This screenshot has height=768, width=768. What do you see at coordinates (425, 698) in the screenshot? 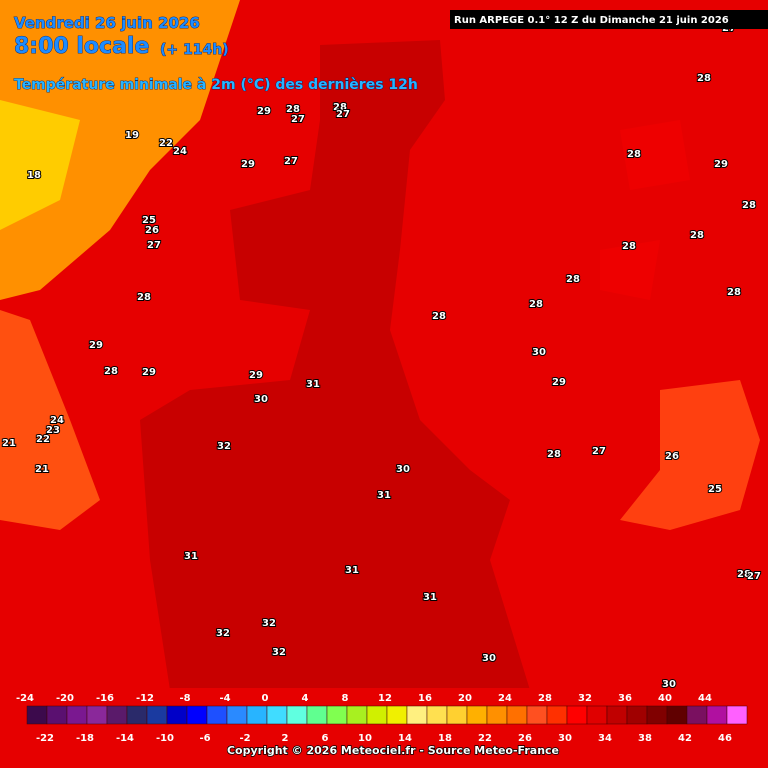
I see `scale-label: 16` at bounding box center [425, 698].